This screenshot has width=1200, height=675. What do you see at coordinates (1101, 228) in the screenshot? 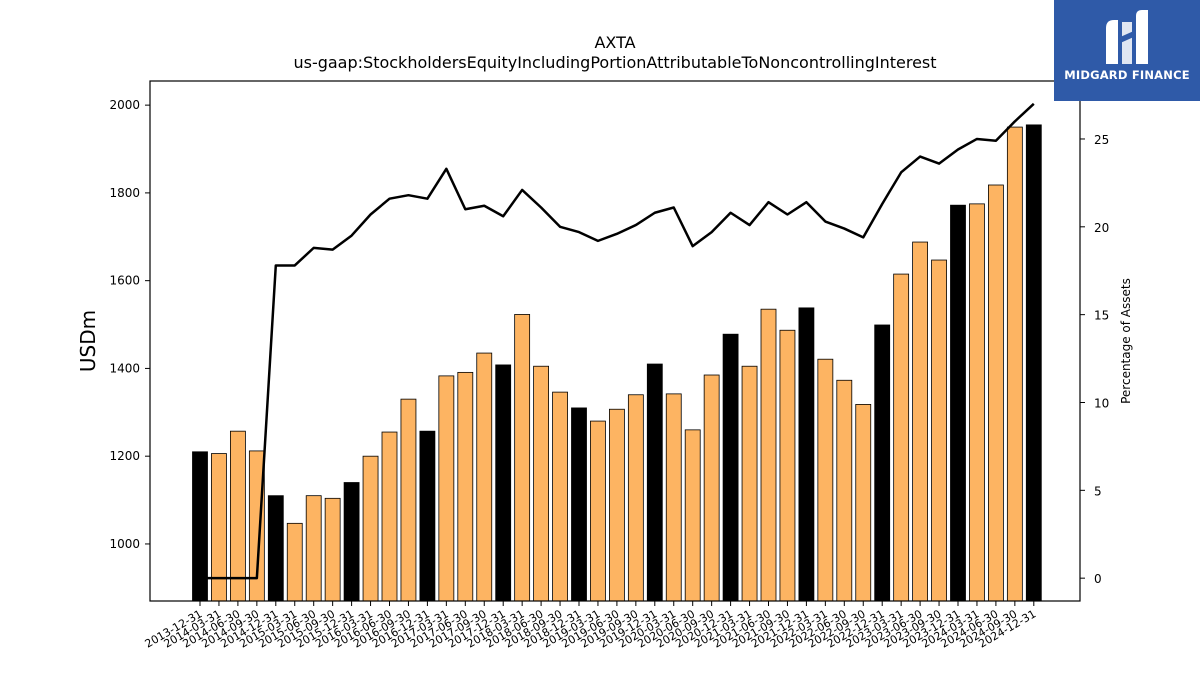
I see `y2-tick-label: 20` at bounding box center [1101, 228].